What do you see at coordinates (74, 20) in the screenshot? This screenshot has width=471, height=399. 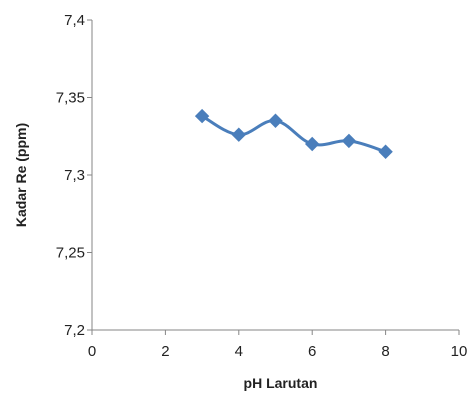 I see `y-tick-label: 7,4` at bounding box center [74, 20].